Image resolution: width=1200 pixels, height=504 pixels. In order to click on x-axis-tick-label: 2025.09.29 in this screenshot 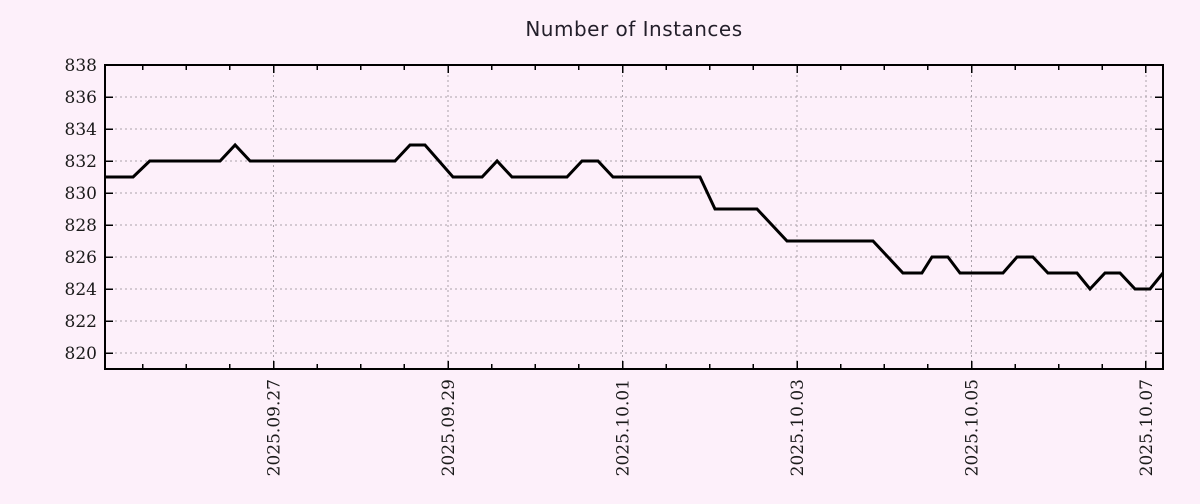, I will do `click(449, 427)`.